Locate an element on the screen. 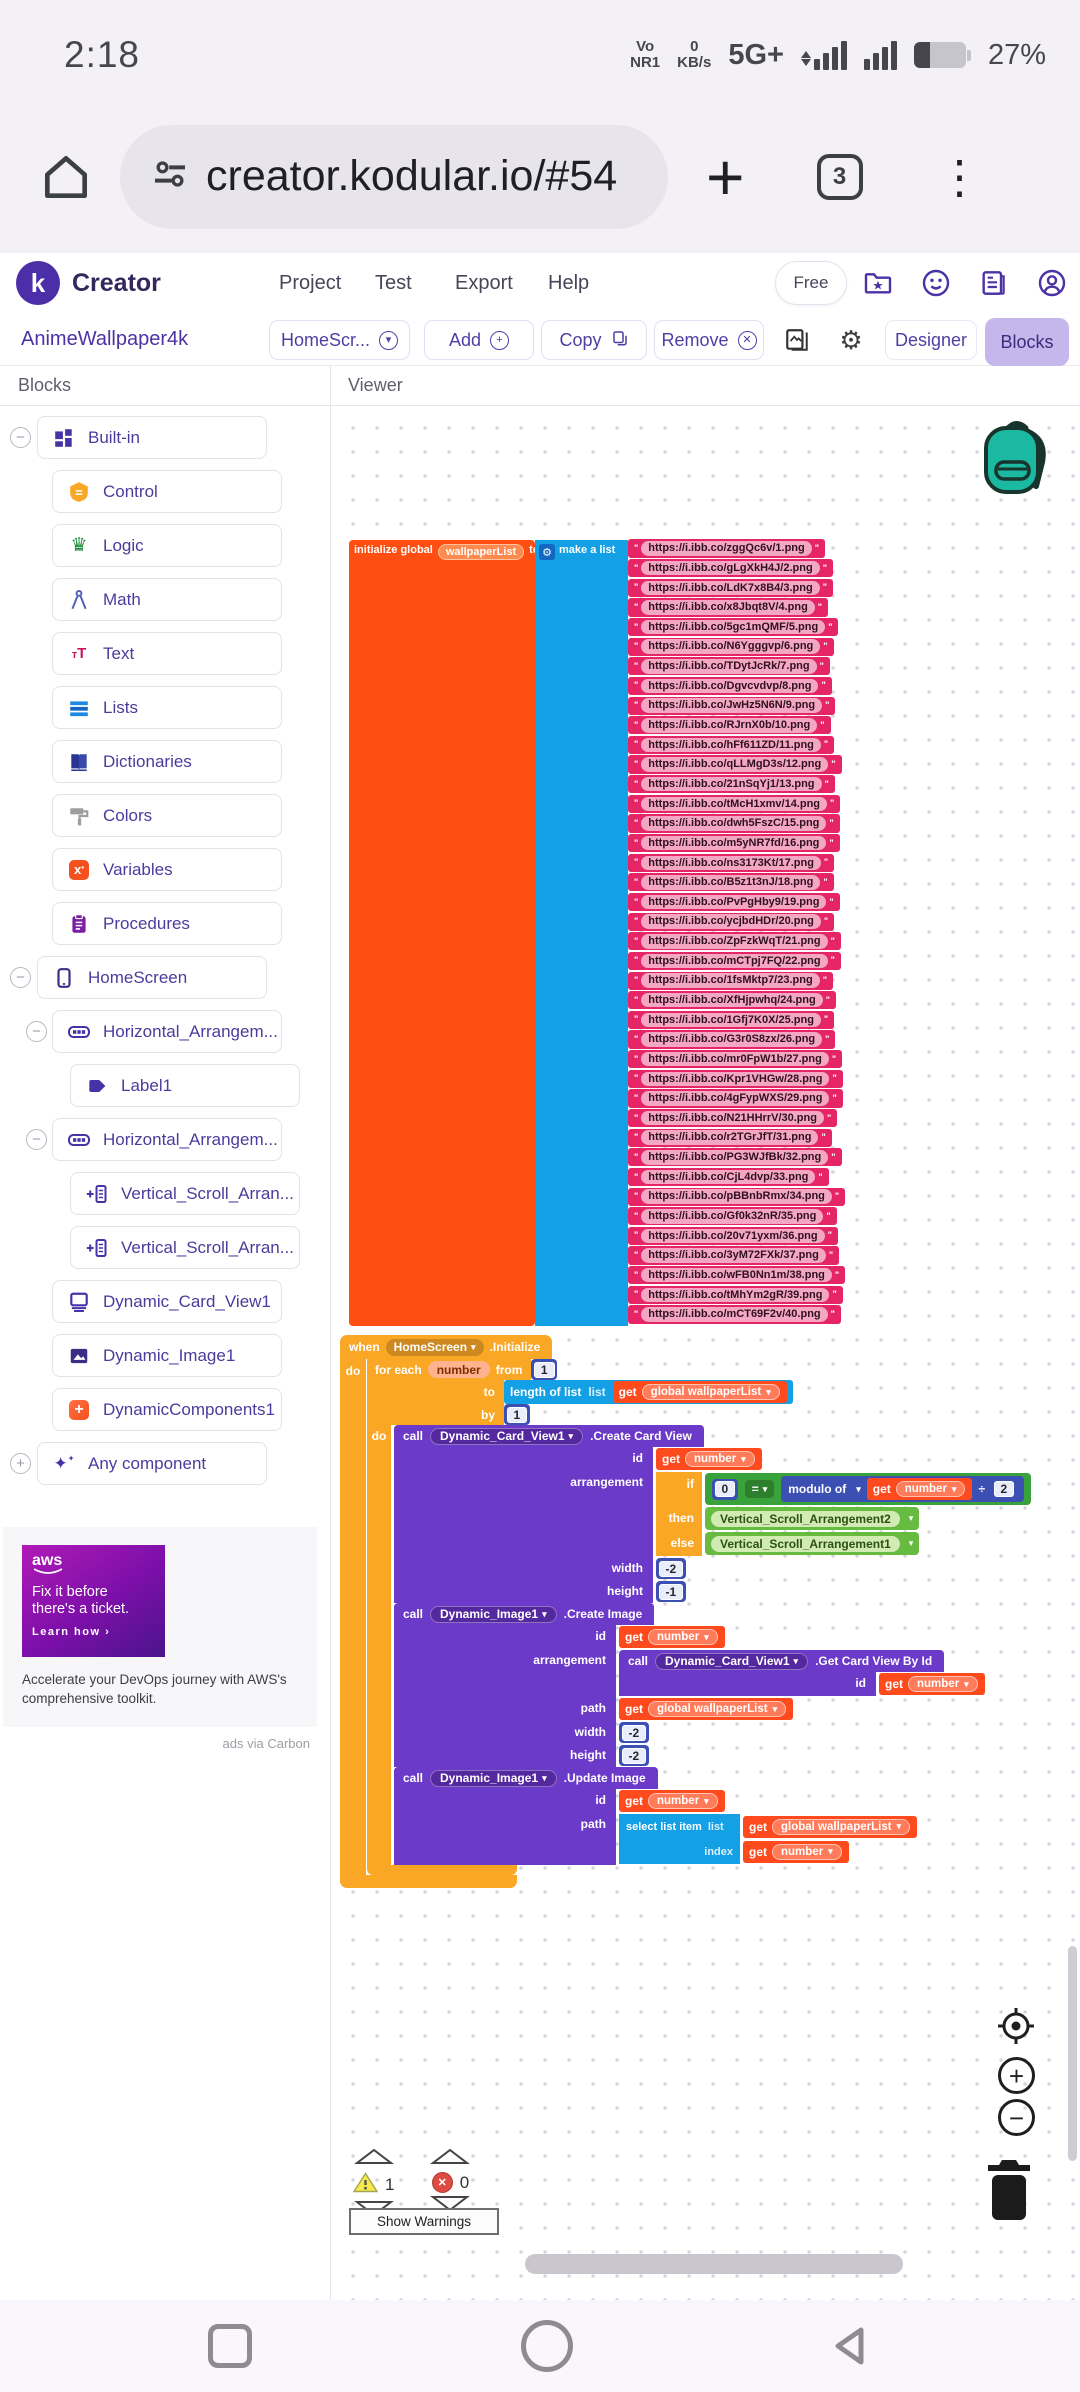 The height and width of the screenshot is (2392, 1080). sidebar-item-logic: ♛ Logic is located at coordinates (165, 545).